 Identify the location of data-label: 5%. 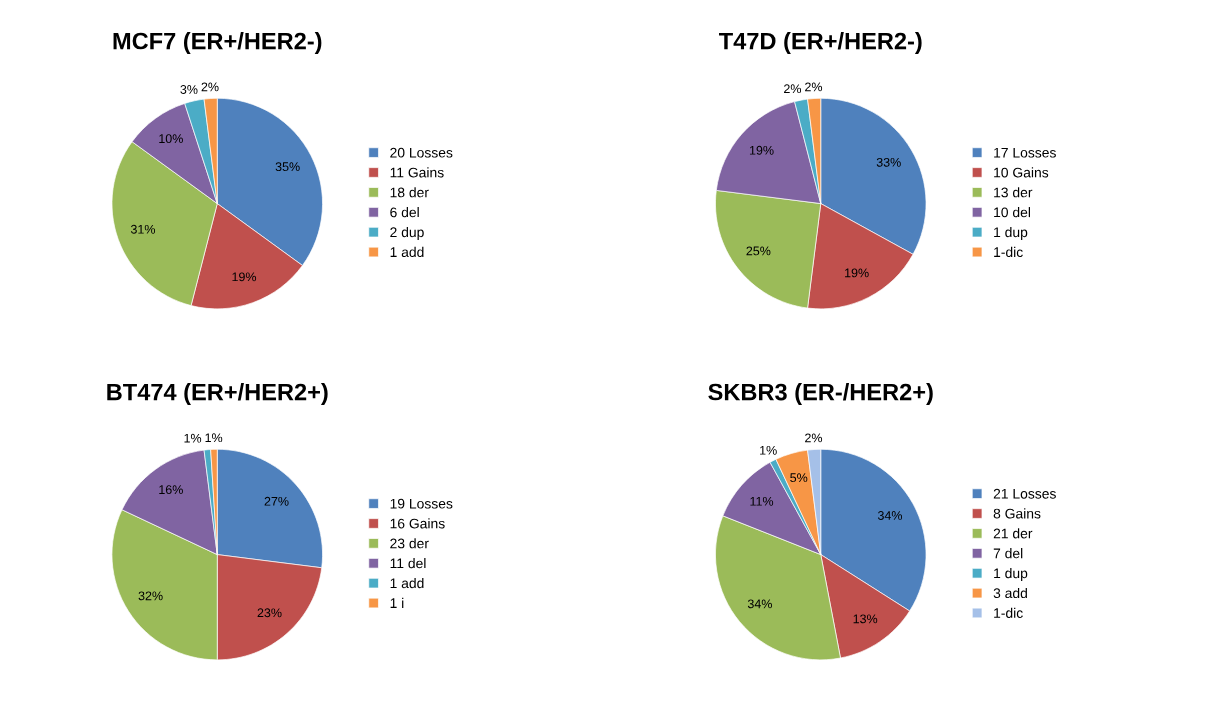
(799, 478).